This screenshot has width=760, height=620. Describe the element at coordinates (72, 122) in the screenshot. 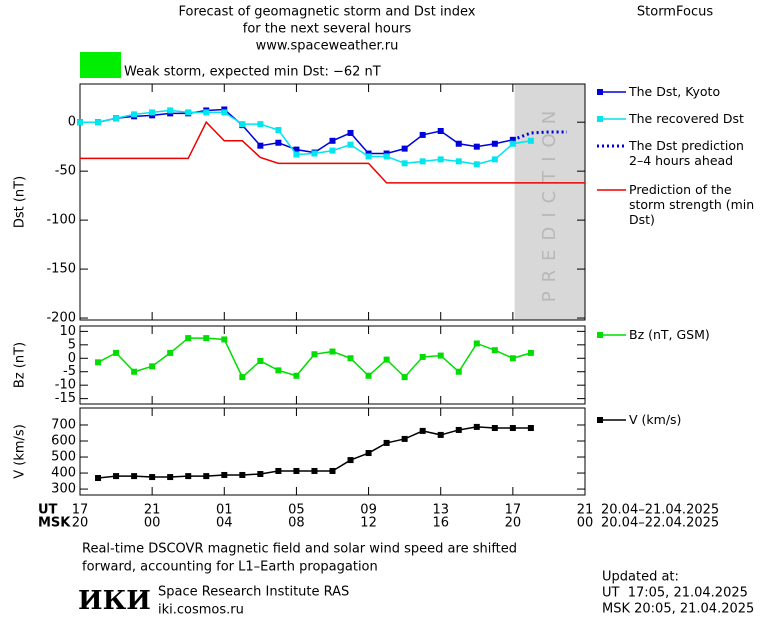

I see `y-tick-label: 0` at that location.